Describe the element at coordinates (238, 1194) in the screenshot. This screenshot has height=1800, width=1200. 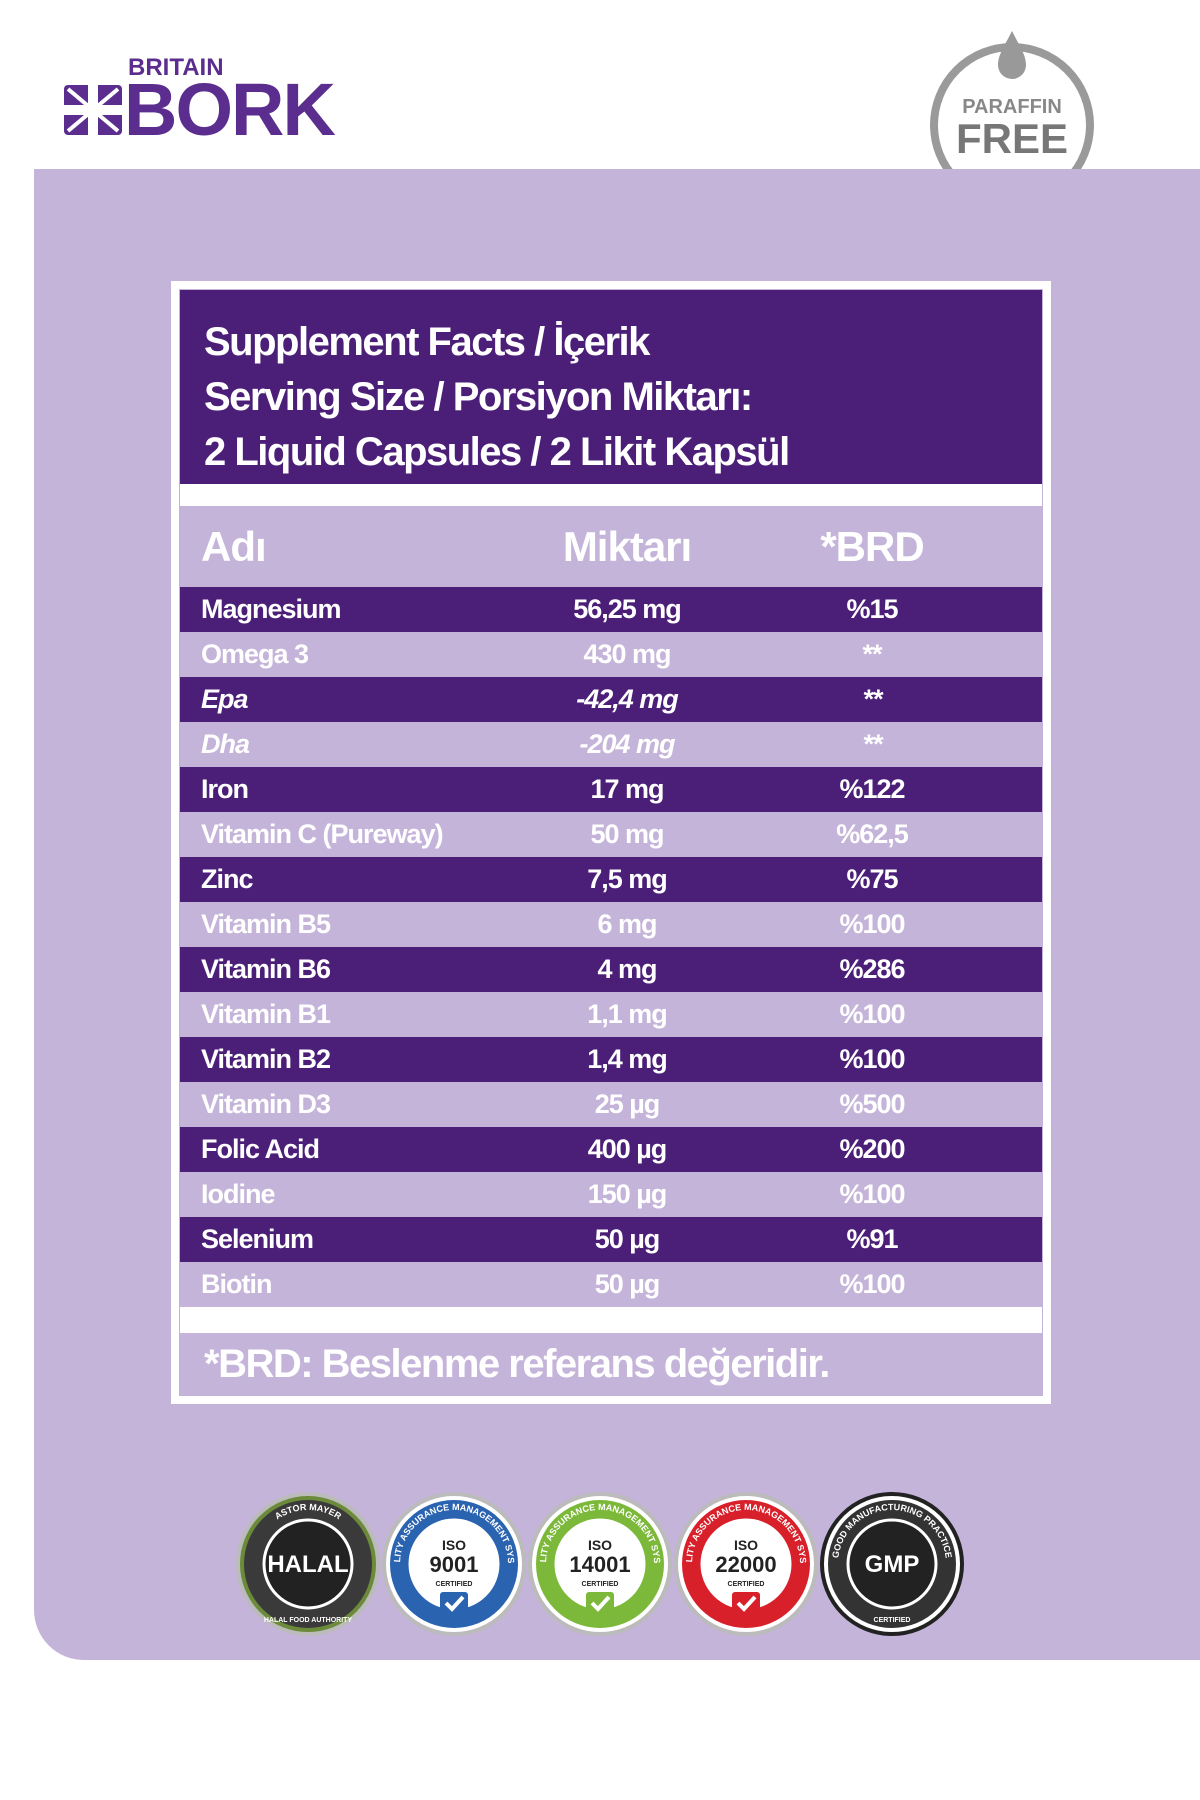
I see `cell: Iodine` at that location.